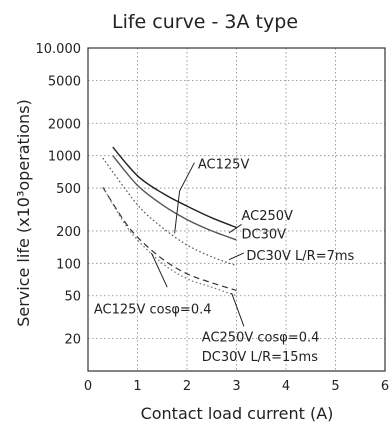 The image size is (391, 430). I want to click on annotation-label: AC250V cosφ=0.4, so click(261, 337).